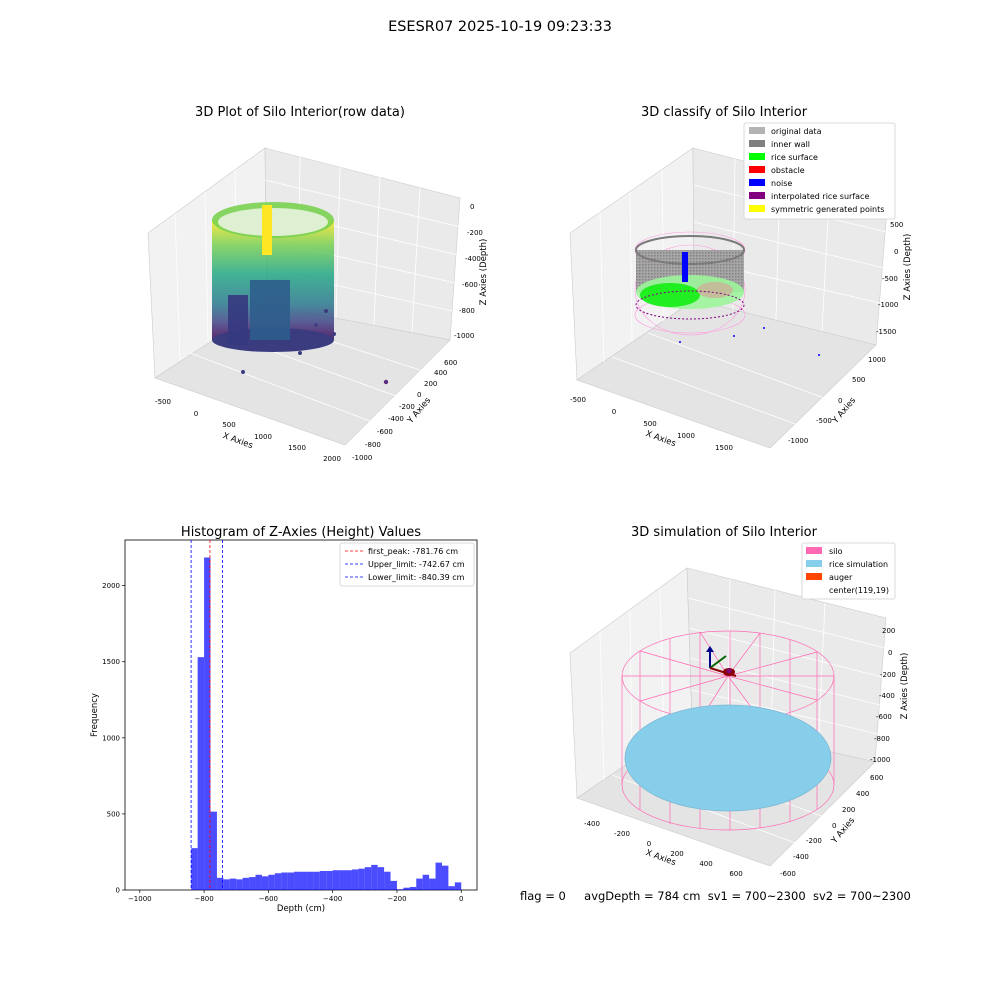 The width and height of the screenshot is (1000, 1000). I want to click on raw-x-tick: -500, so click(163, 402).